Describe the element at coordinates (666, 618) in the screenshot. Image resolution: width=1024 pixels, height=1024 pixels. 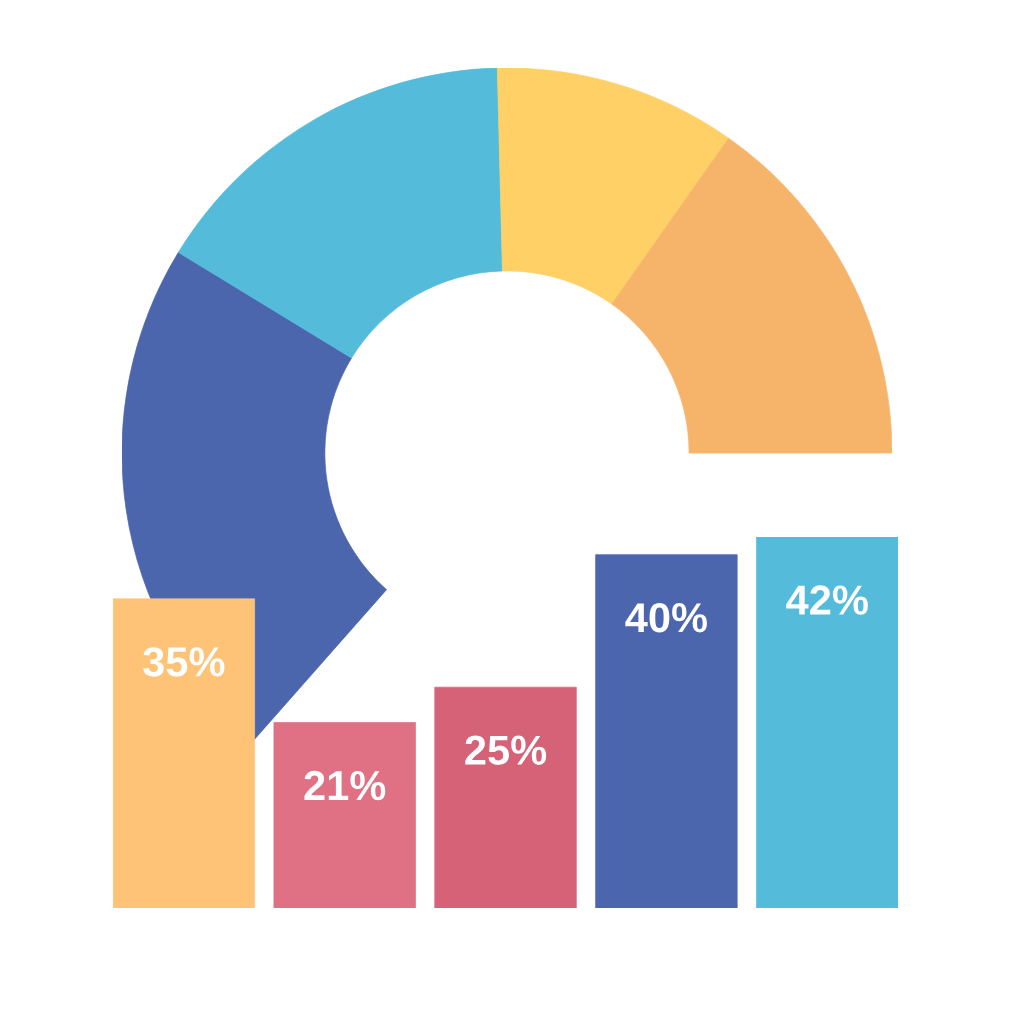
I see `data-label: 40%` at that location.